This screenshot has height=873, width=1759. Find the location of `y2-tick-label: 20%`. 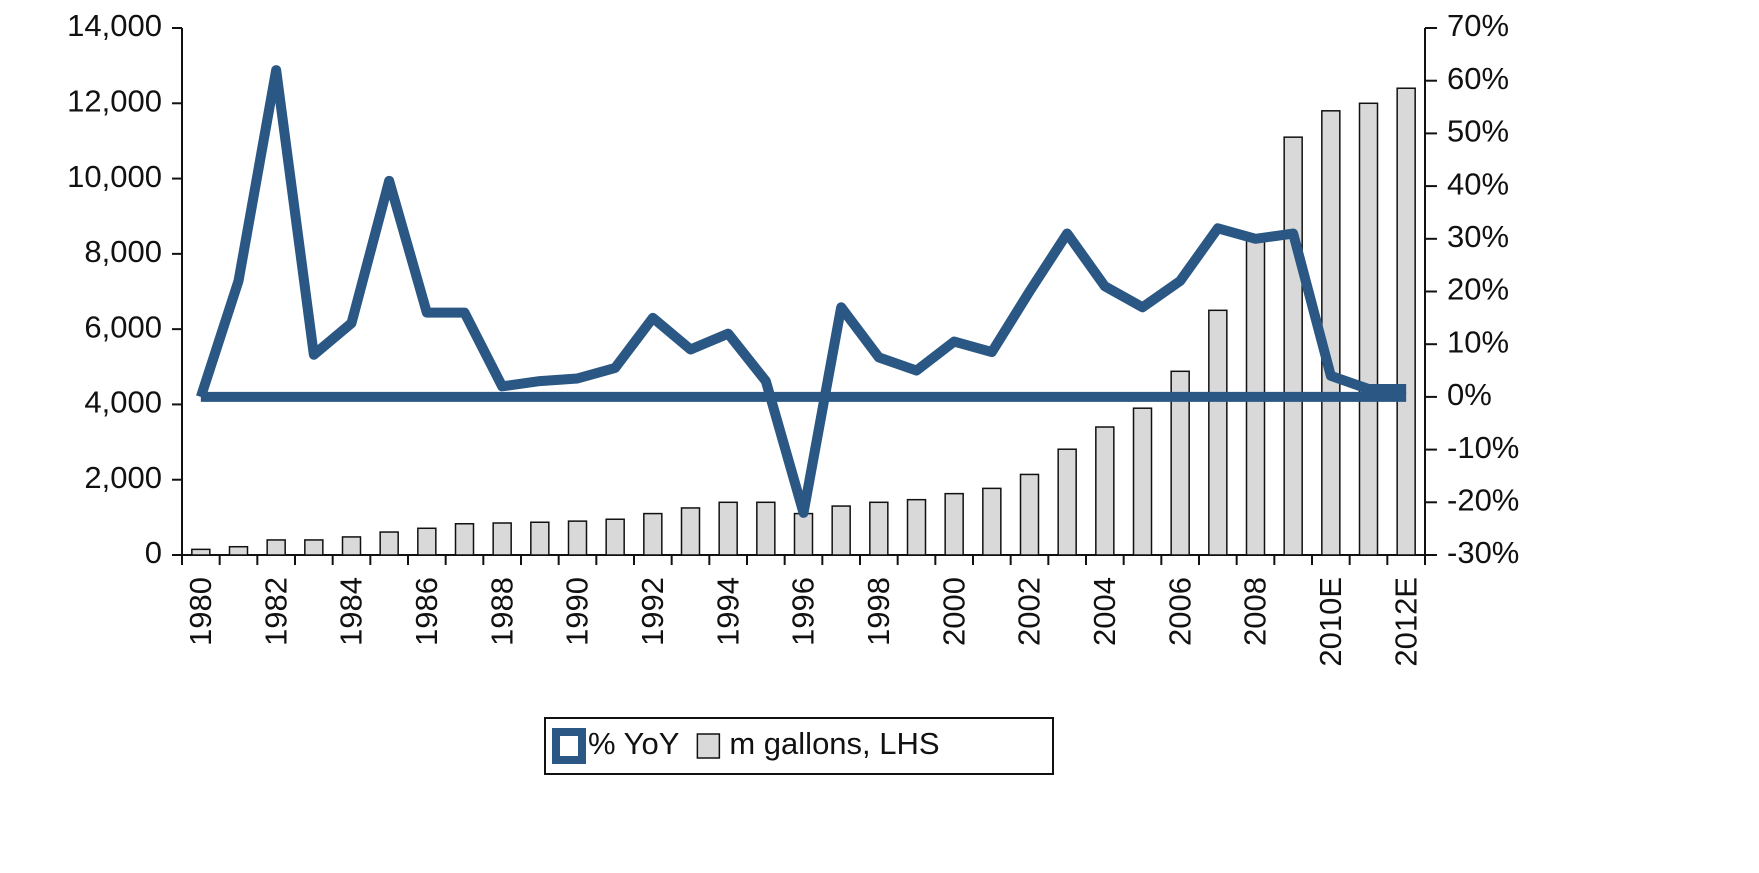

y2-tick-label: 20% is located at coordinates (1478, 289).